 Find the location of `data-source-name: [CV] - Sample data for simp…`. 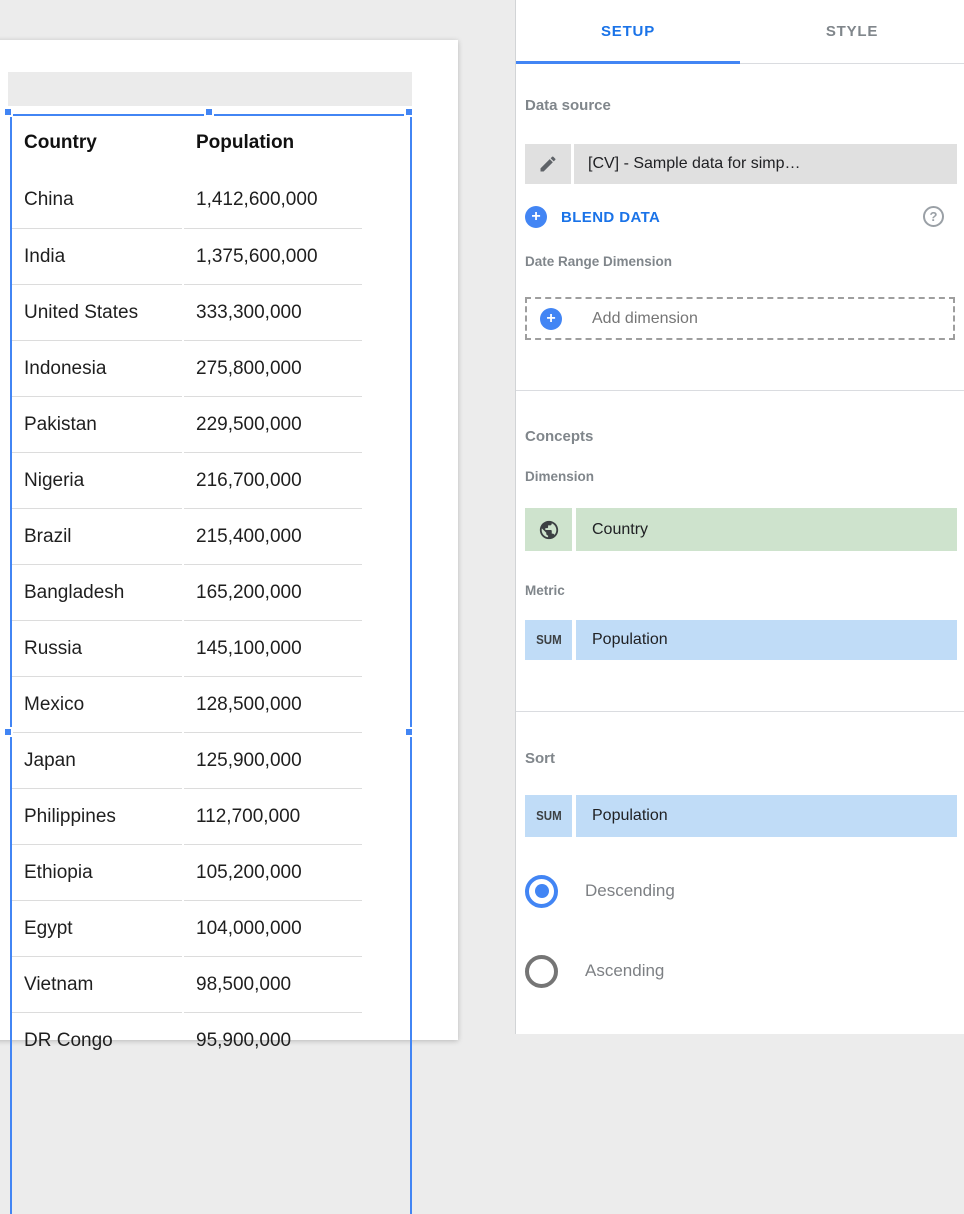

data-source-name: [CV] - Sample data for simp… is located at coordinates (765, 164).